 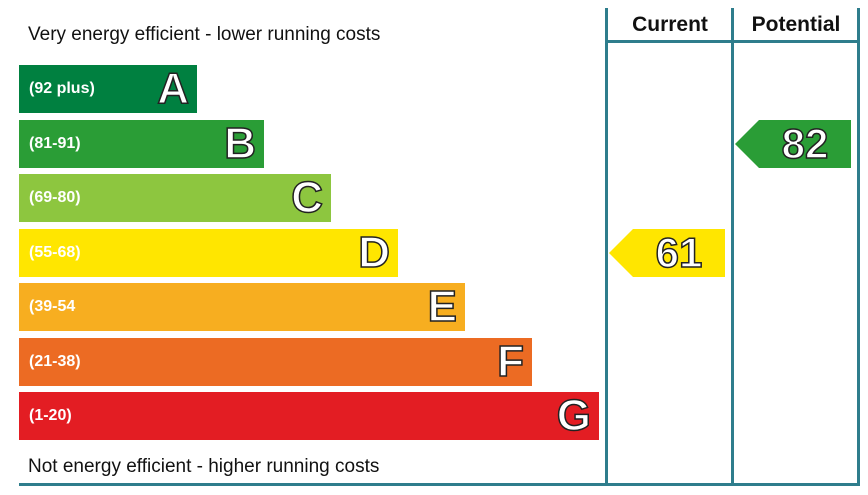 I want to click on rating-pointer-current: 61, so click(x=667, y=252).